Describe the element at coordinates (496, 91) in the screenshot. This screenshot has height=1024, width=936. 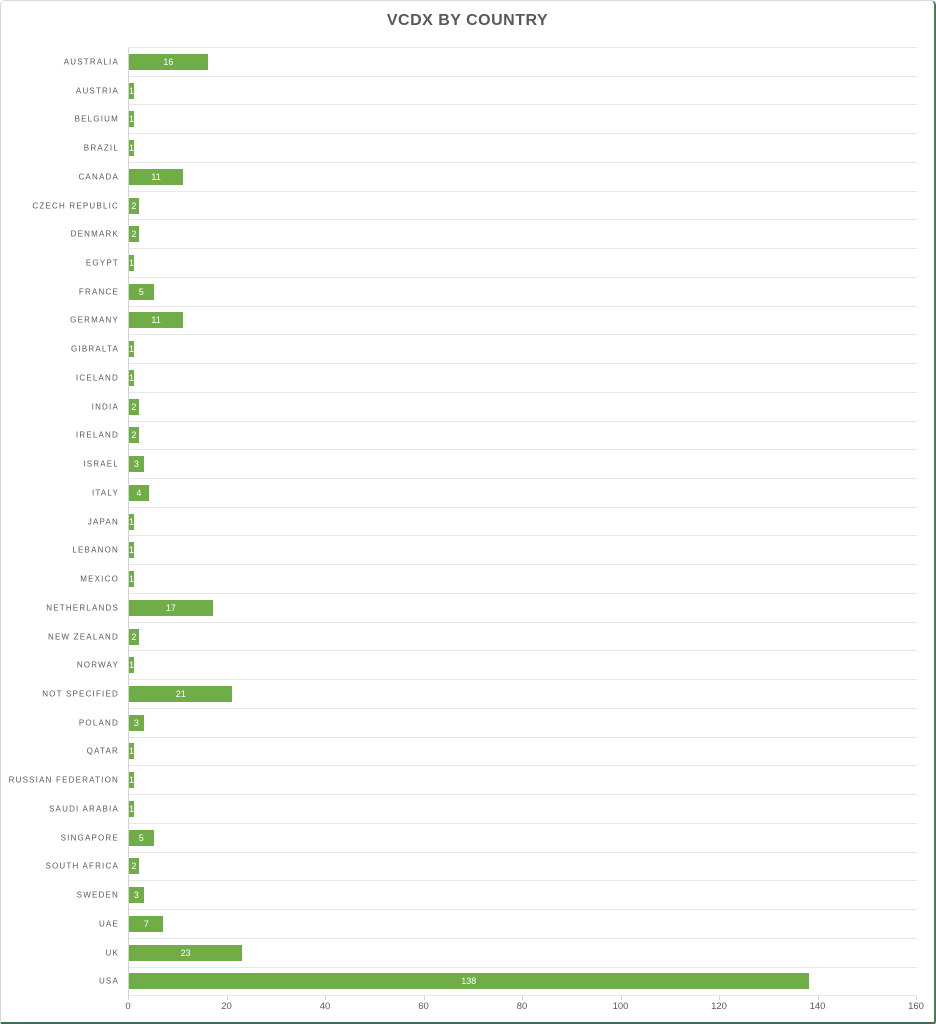
I see `bar-row: AUSTRIA 1` at that location.